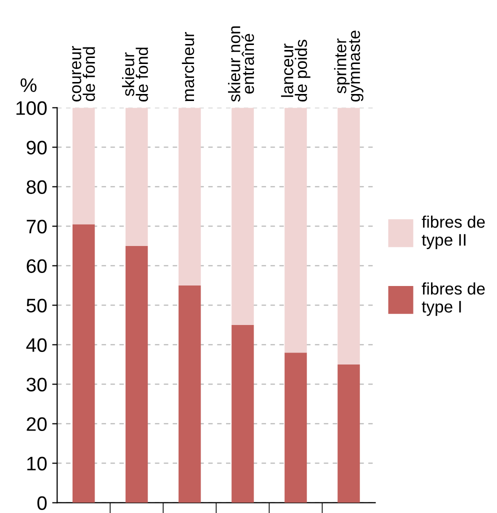  I want to click on y-tick-label: 30, so click(36, 385).